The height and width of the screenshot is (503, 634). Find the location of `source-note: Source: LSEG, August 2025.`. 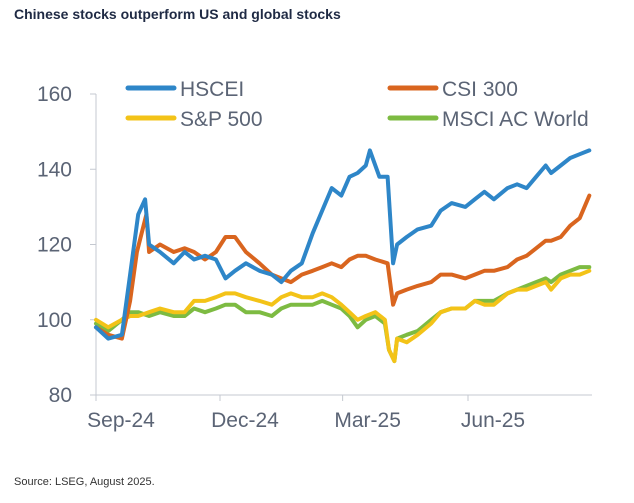

source-note: Source: LSEG, August 2025. is located at coordinates (84, 482).